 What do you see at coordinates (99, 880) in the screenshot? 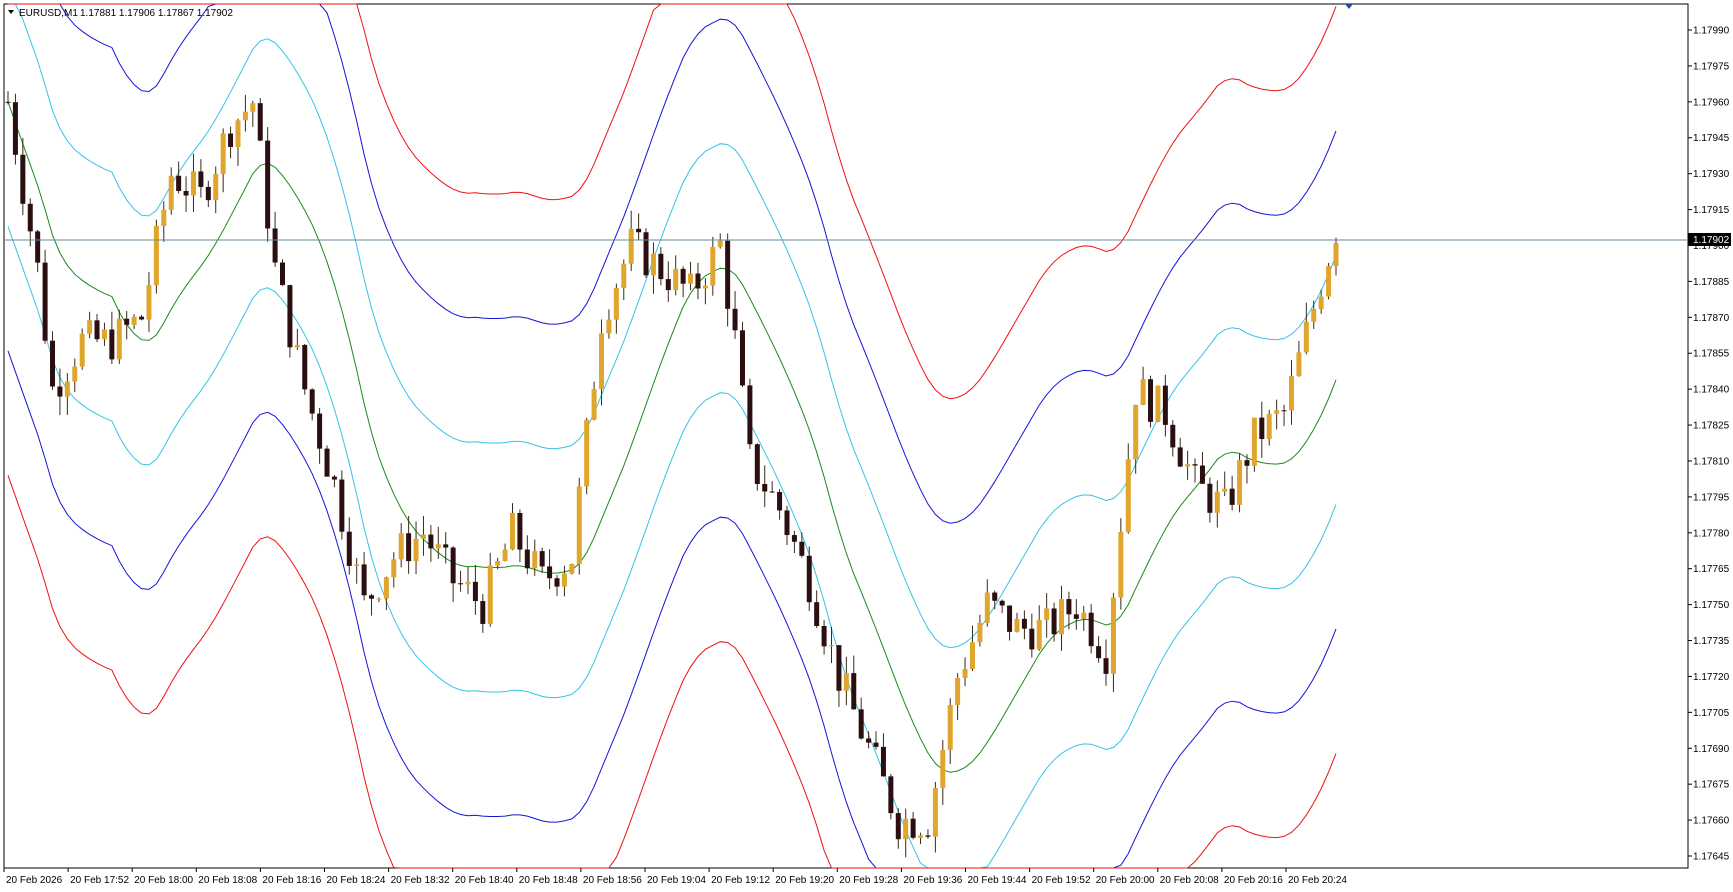
I see `x-tick-label: 20 Feb 17:52` at bounding box center [99, 880].